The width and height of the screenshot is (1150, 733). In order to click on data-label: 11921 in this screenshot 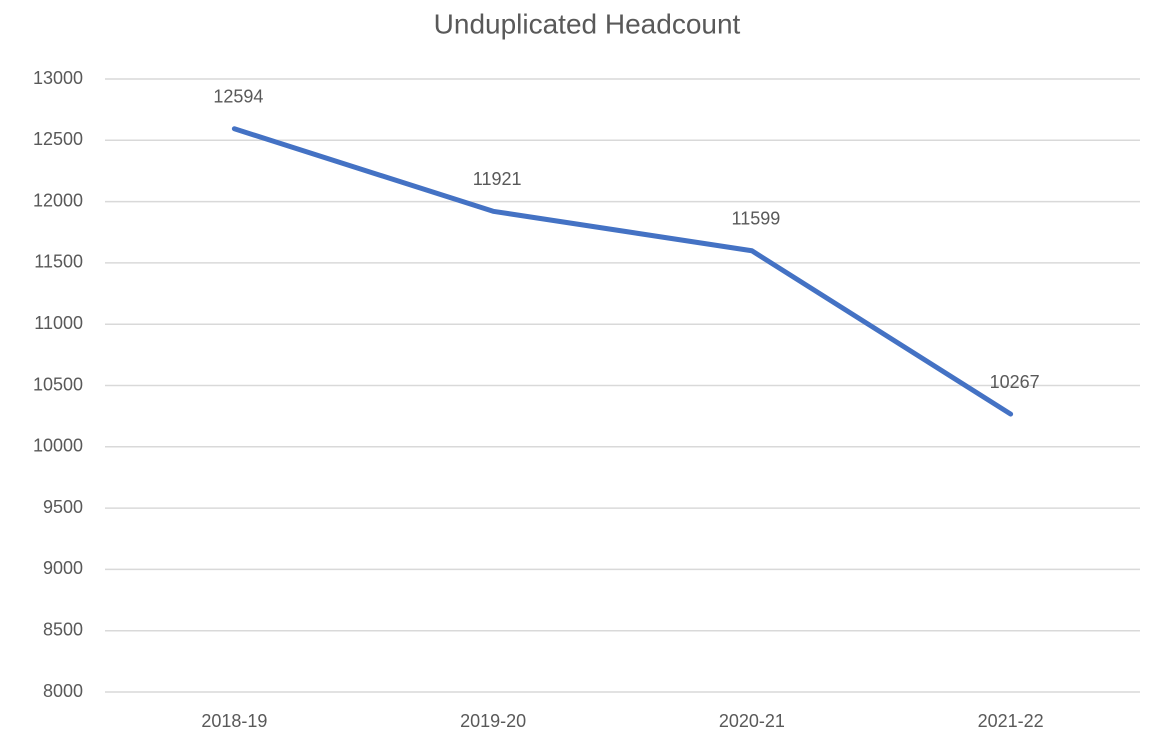, I will do `click(497, 179)`.